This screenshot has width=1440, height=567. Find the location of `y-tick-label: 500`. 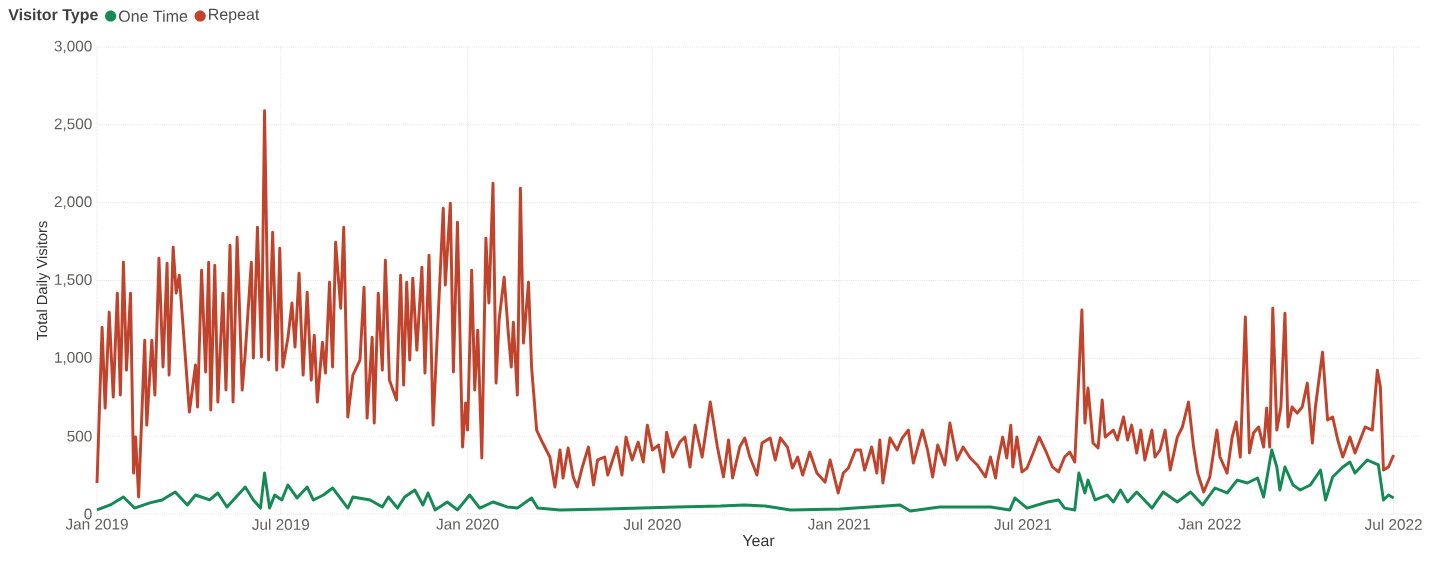

y-tick-label: 500 is located at coordinates (79, 436).